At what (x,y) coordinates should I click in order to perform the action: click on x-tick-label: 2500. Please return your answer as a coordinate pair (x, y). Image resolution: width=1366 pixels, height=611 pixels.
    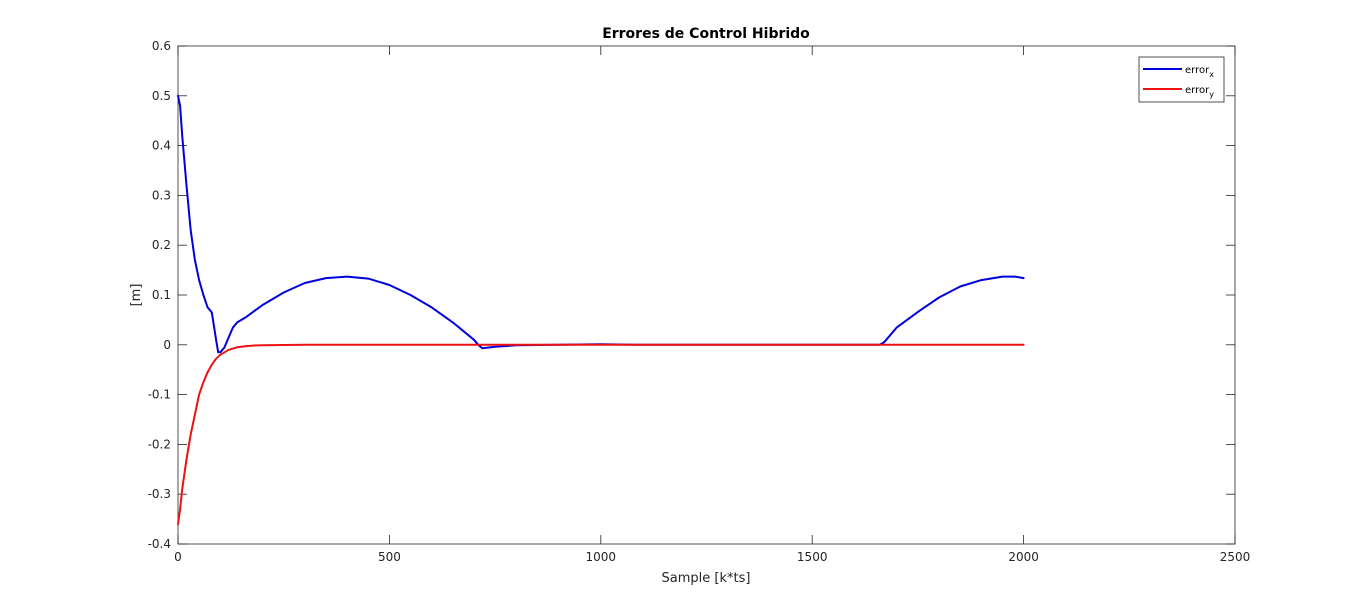
    Looking at the image, I should click on (1235, 557).